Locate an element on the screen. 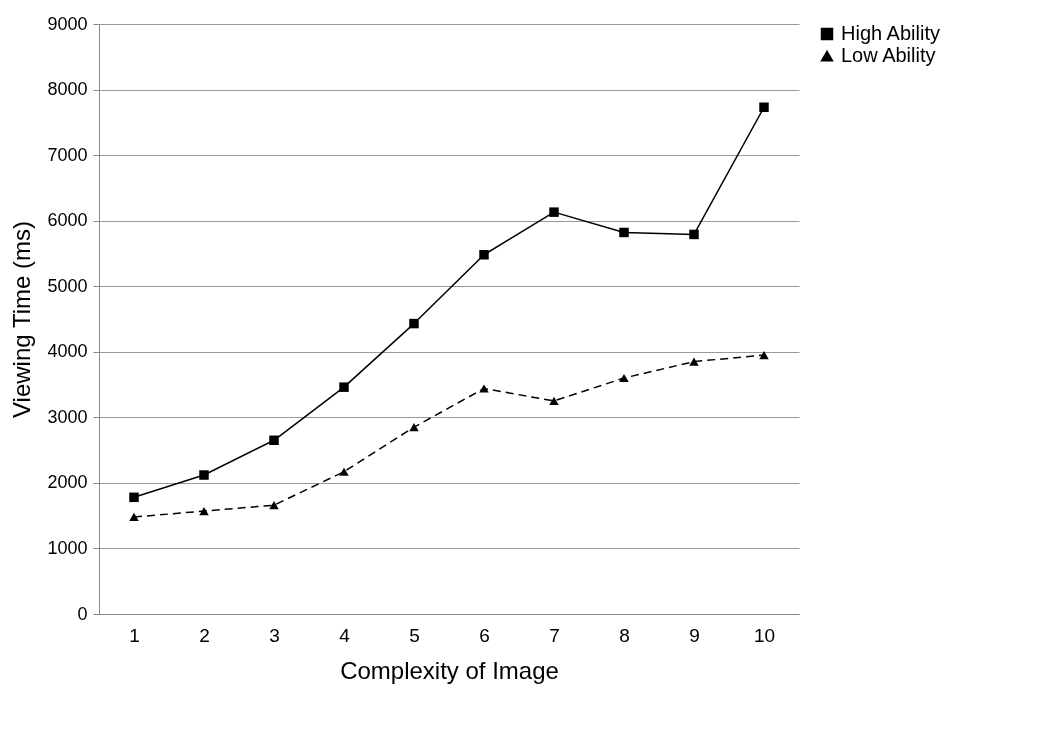 The height and width of the screenshot is (737, 1055). y-tick-label: 0 is located at coordinates (82, 613).